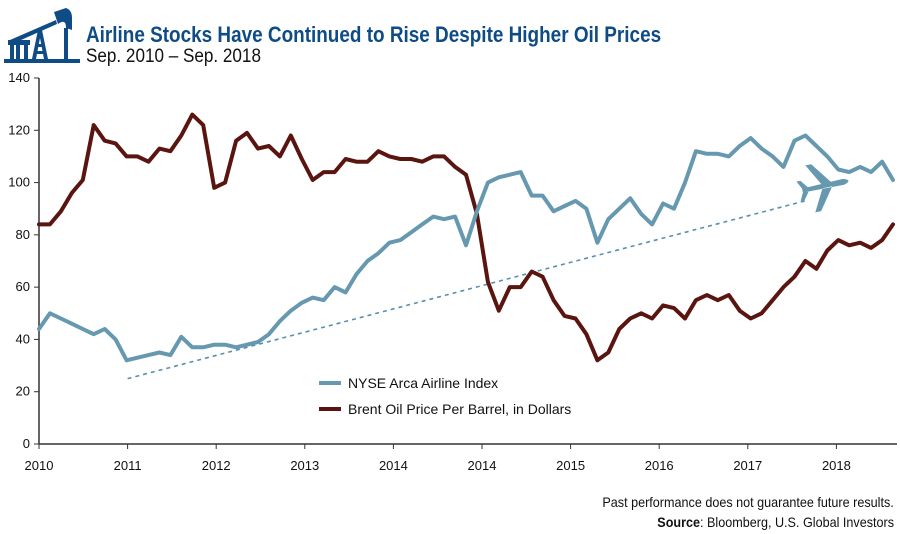 This screenshot has width=900, height=534. I want to click on x-tick-label: 2010, so click(39, 465).